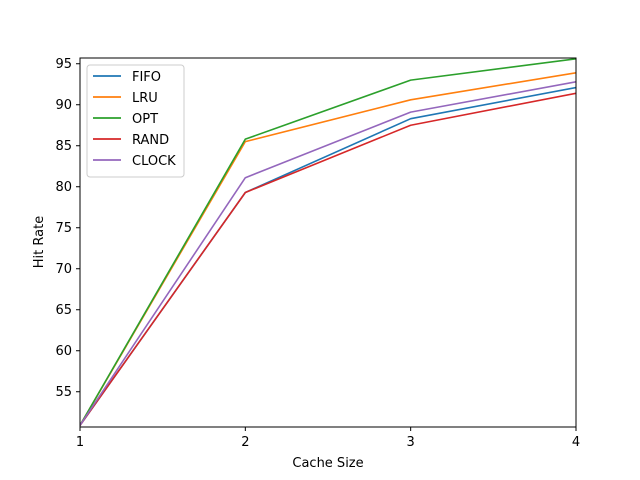 The width and height of the screenshot is (640, 480). I want to click on legend-box, so click(135, 121).